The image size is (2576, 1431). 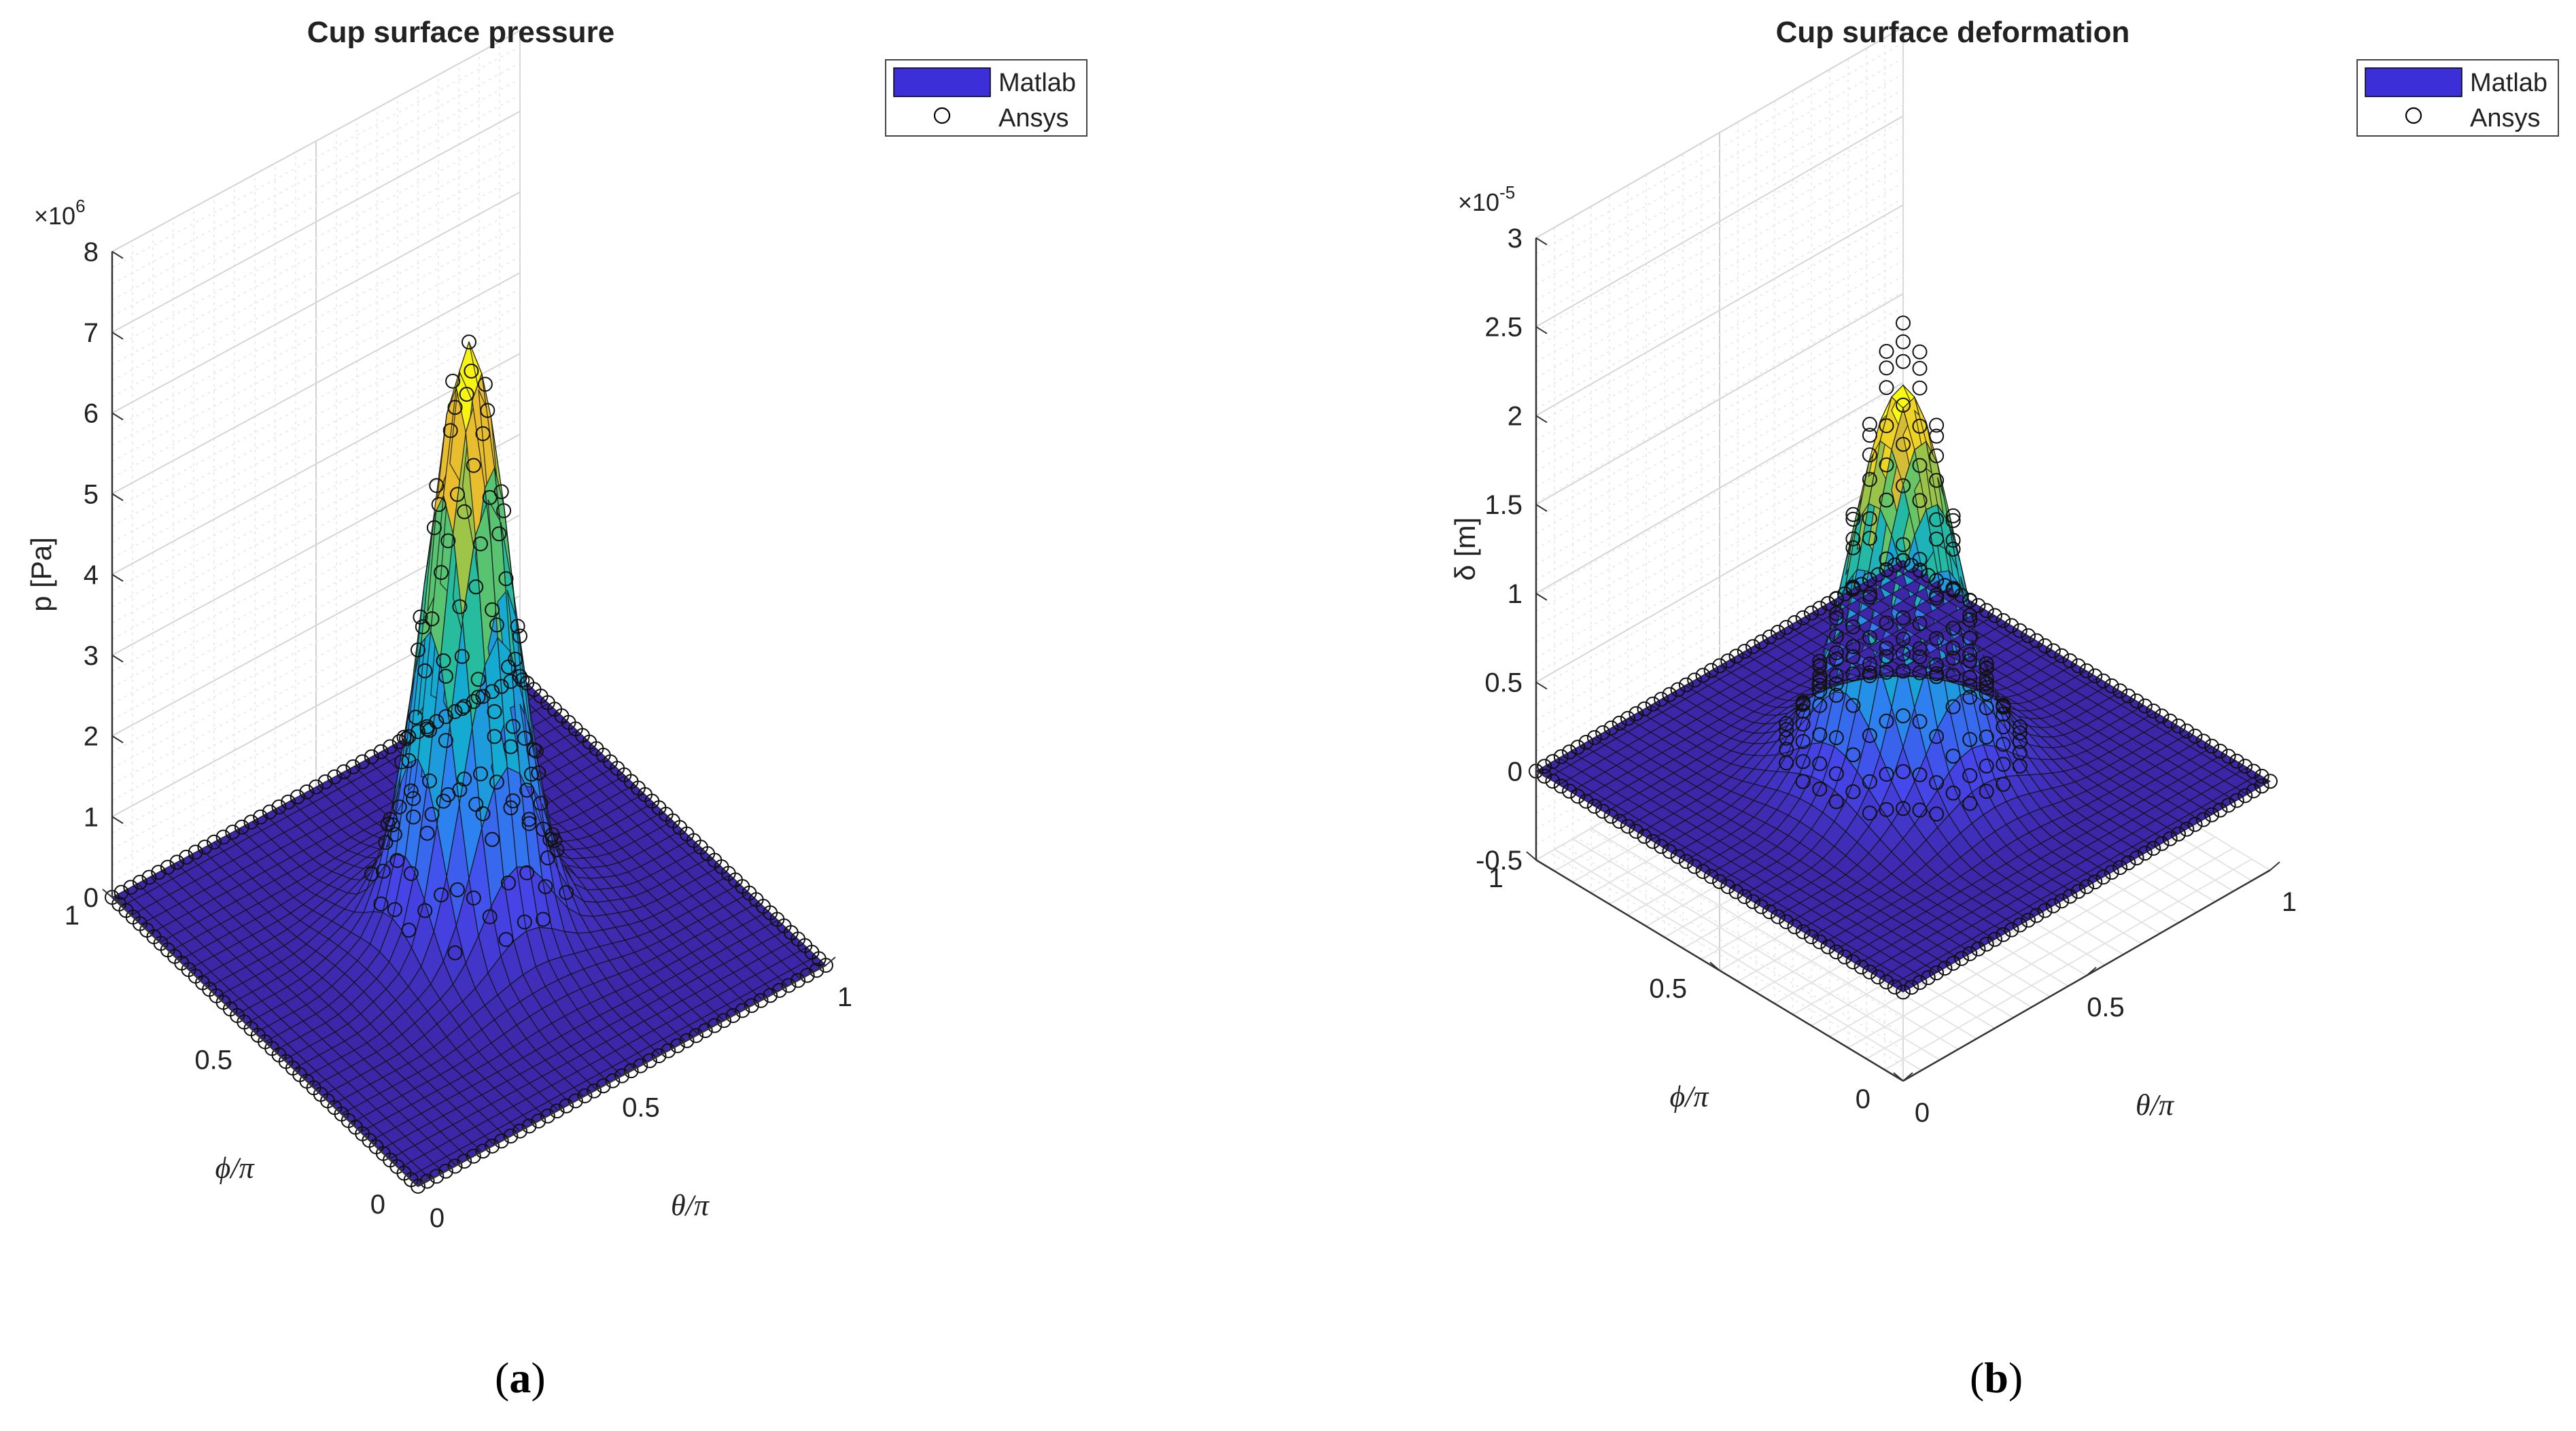 I want to click on x-tick-label: 0.5, so click(x=641, y=1108).